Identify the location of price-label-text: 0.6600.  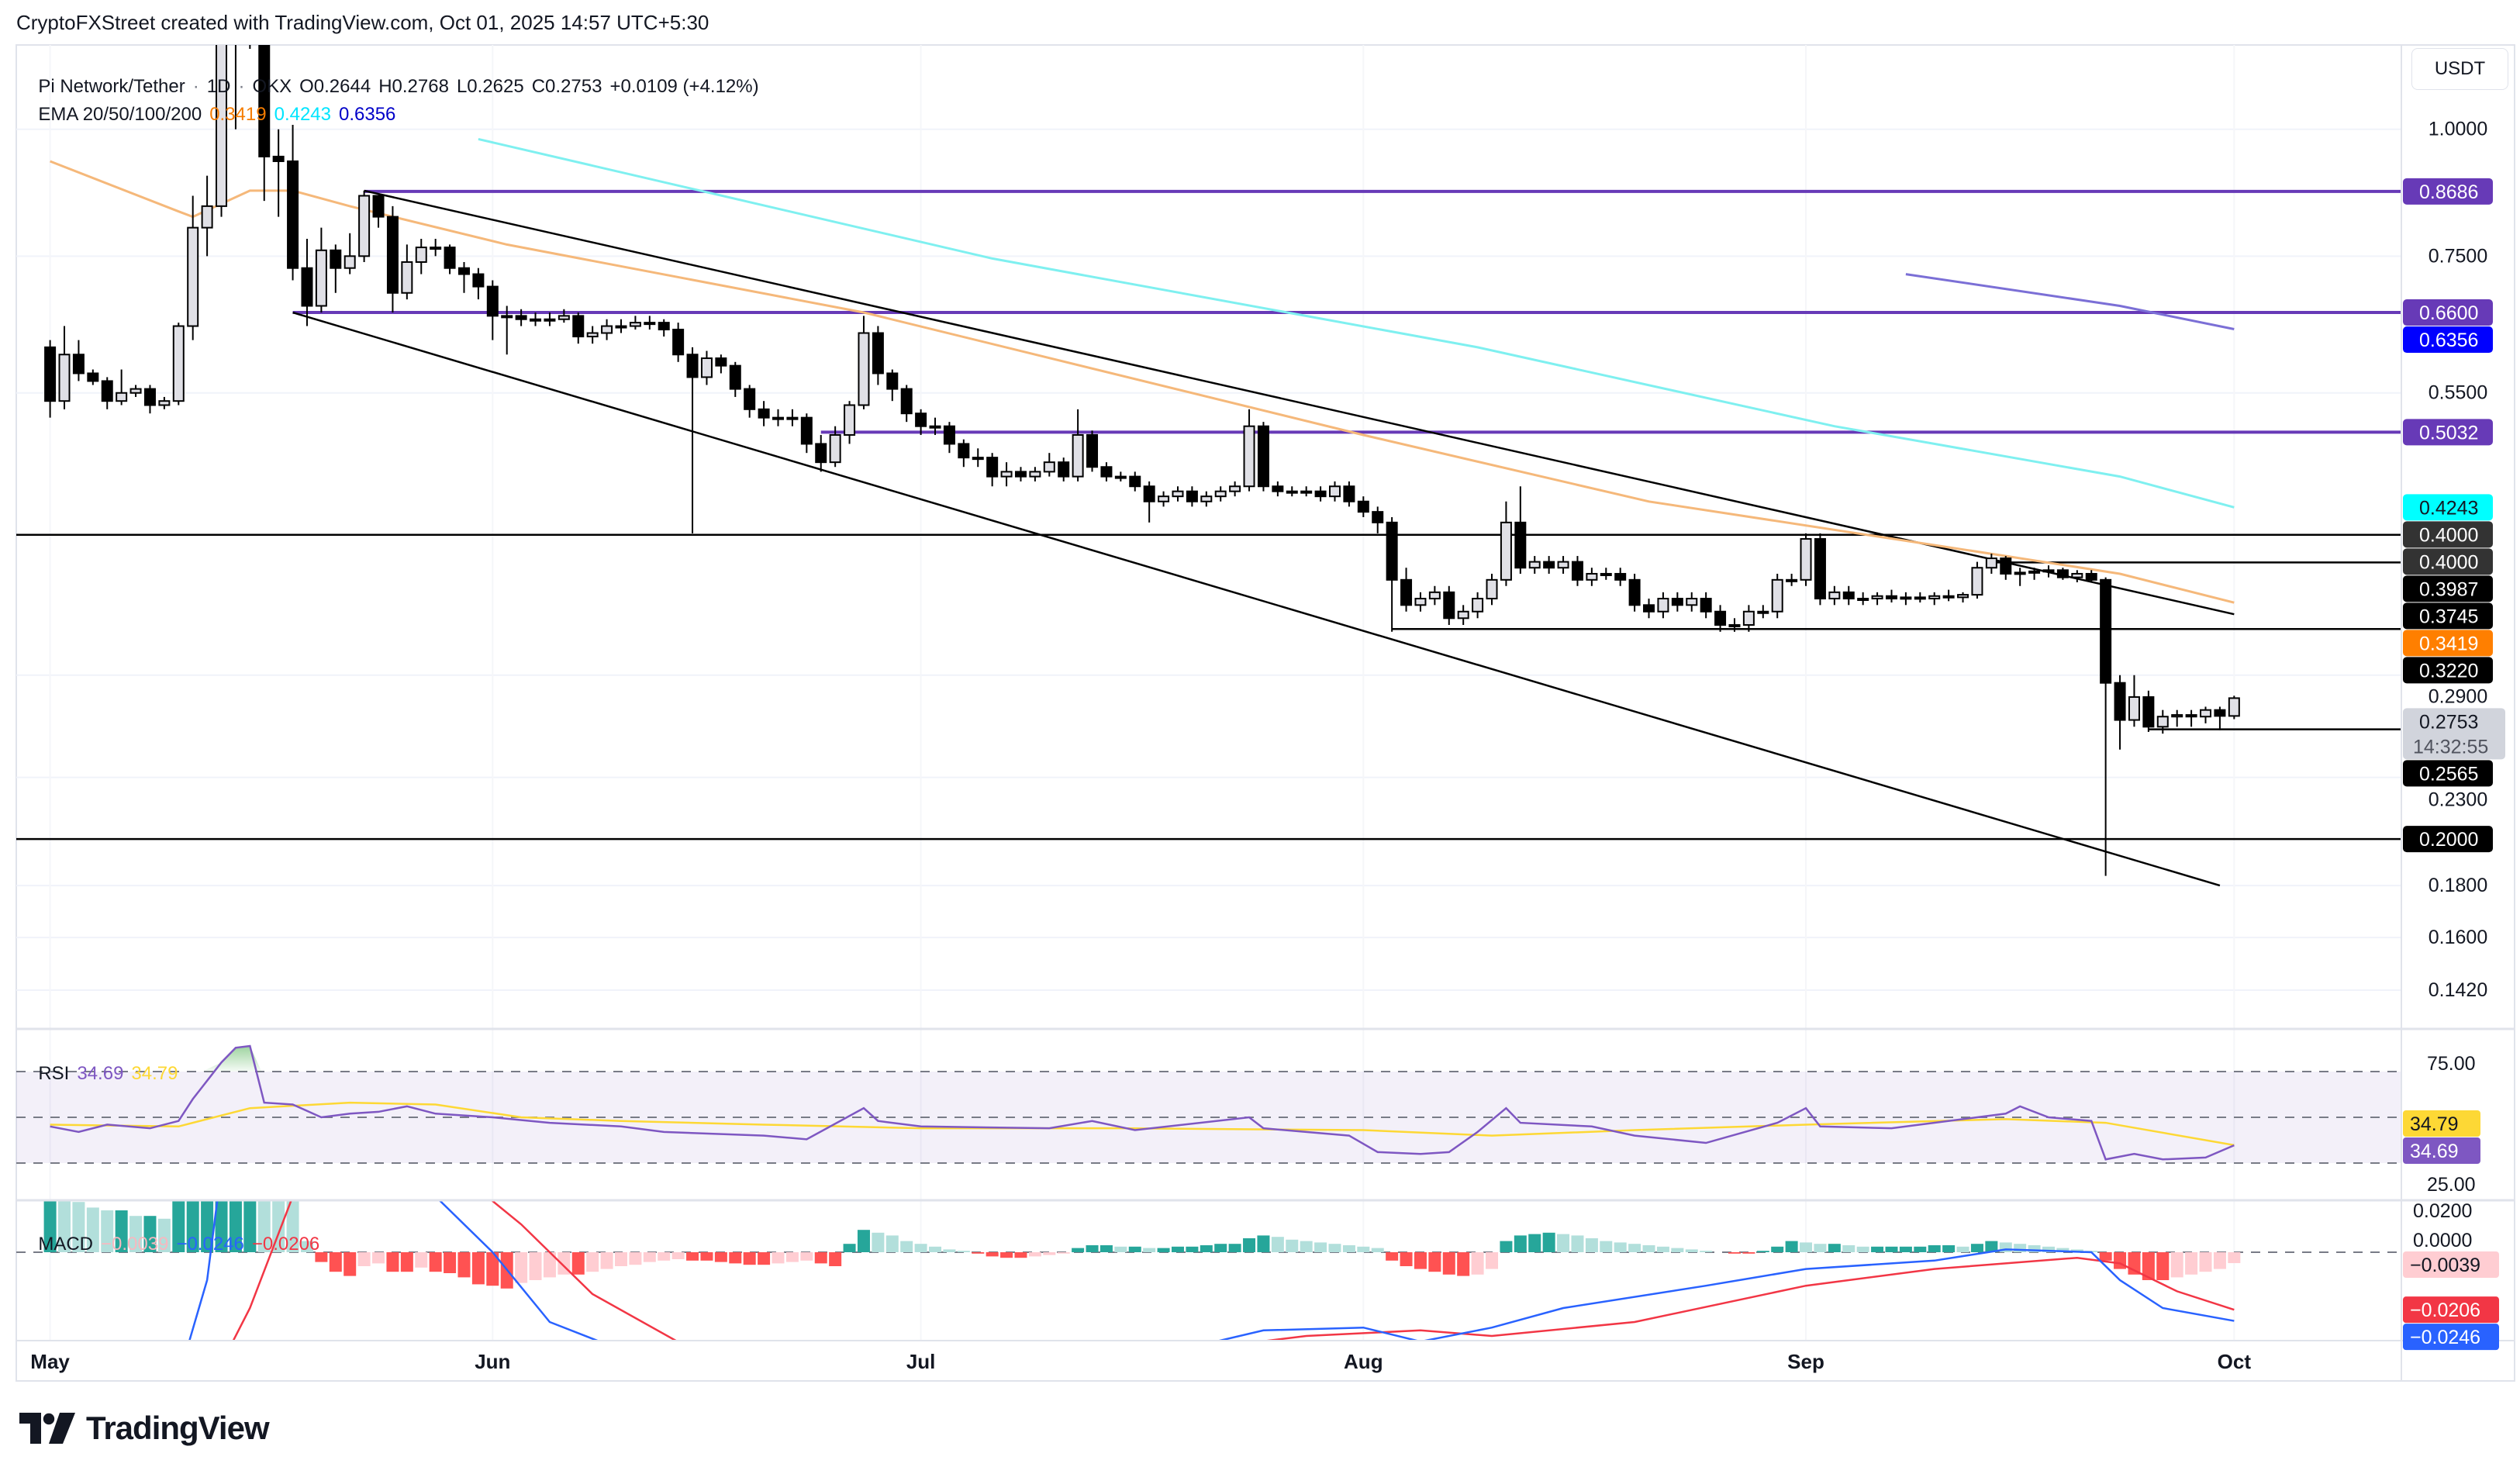
(2448, 313).